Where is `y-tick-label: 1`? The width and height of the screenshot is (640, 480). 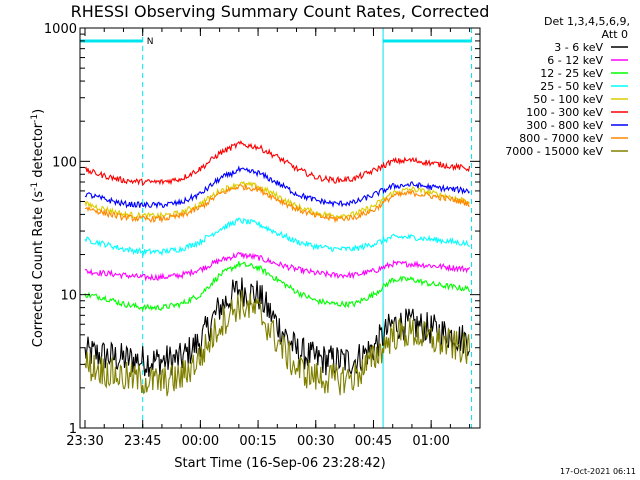
y-tick-label: 1 is located at coordinates (73, 429).